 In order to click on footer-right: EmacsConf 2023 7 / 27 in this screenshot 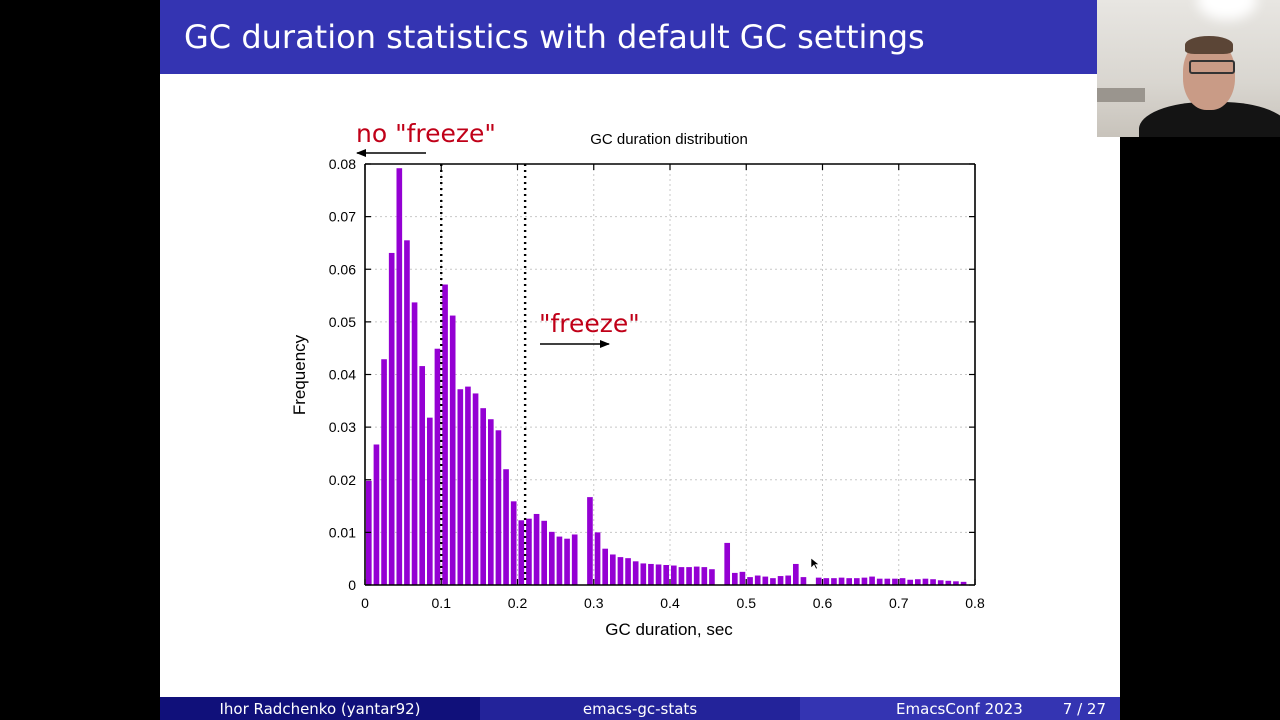, I will do `click(960, 708)`.